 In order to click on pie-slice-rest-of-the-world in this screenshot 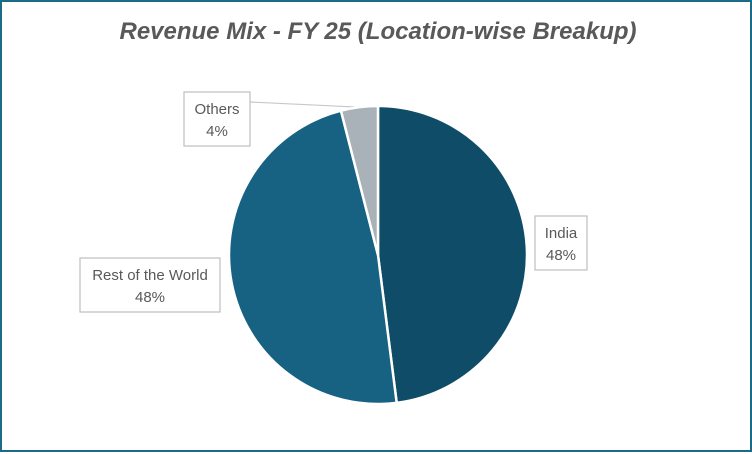, I will do `click(313, 257)`.